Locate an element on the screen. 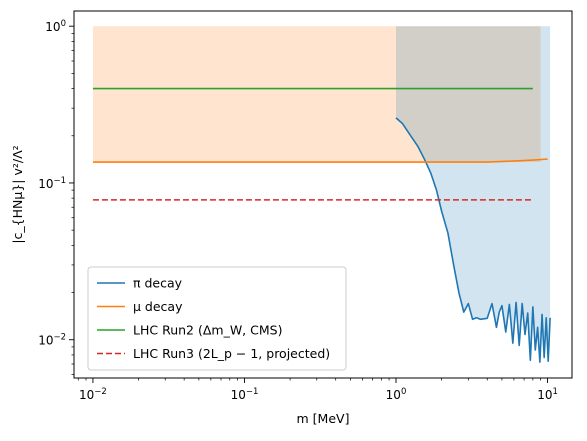  legend-box is located at coordinates (217, 318).